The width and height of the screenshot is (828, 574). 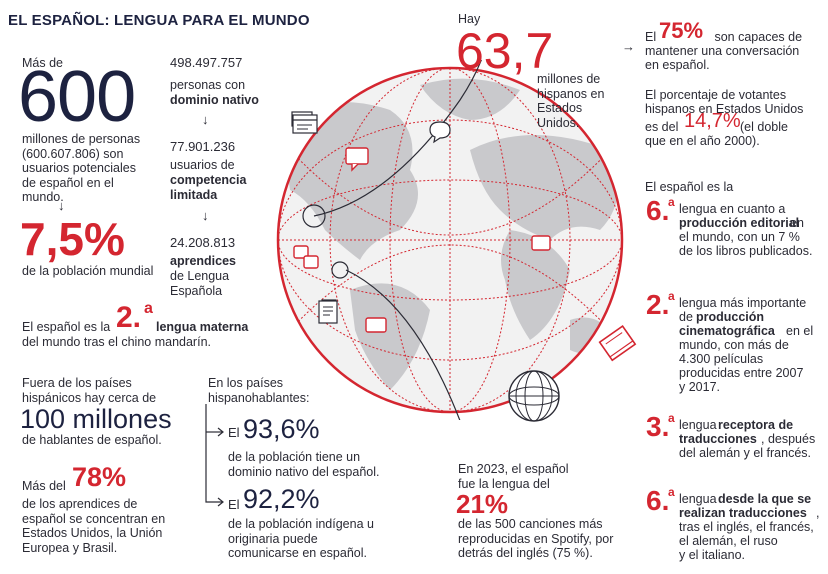 What do you see at coordinates (712, 555) in the screenshot?
I see `rank4-line5: y el italiano.` at bounding box center [712, 555].